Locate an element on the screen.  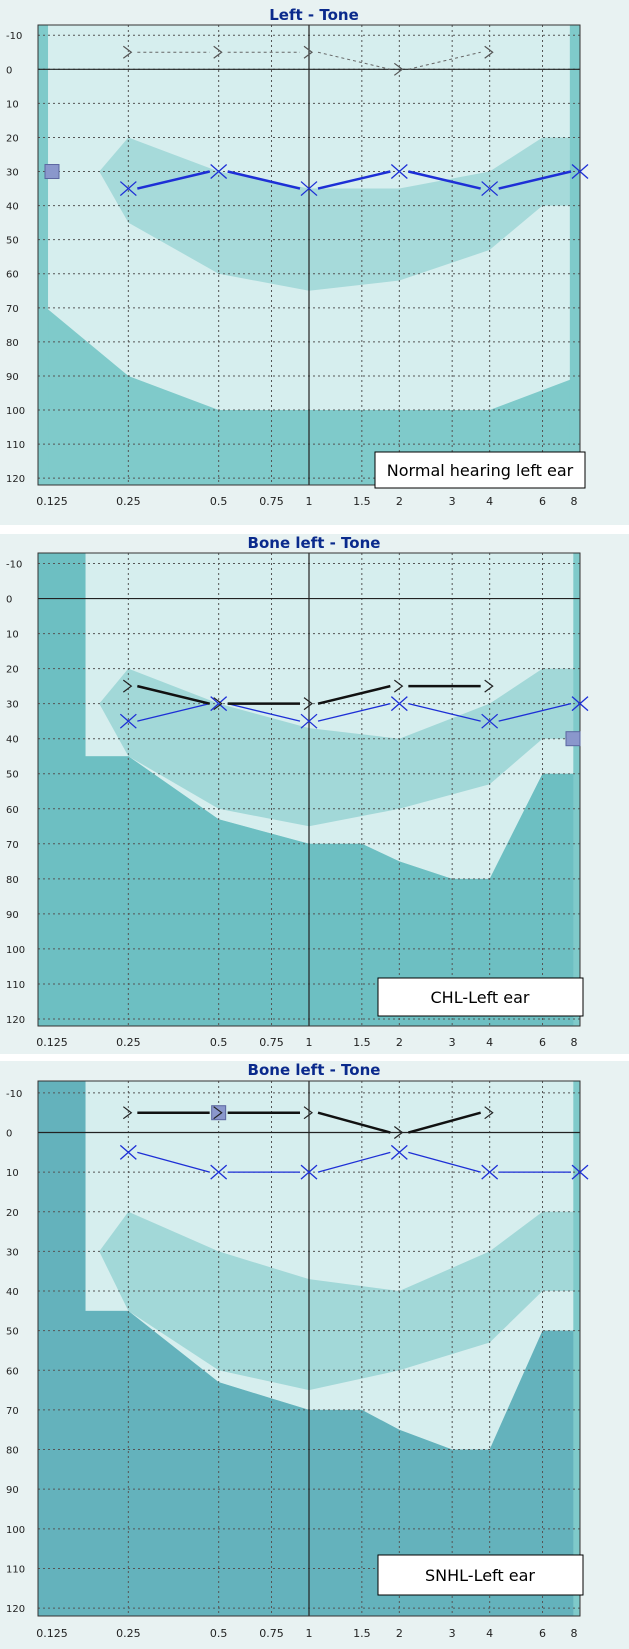
x-tick-label: 2 is located at coordinates (399, 1042).